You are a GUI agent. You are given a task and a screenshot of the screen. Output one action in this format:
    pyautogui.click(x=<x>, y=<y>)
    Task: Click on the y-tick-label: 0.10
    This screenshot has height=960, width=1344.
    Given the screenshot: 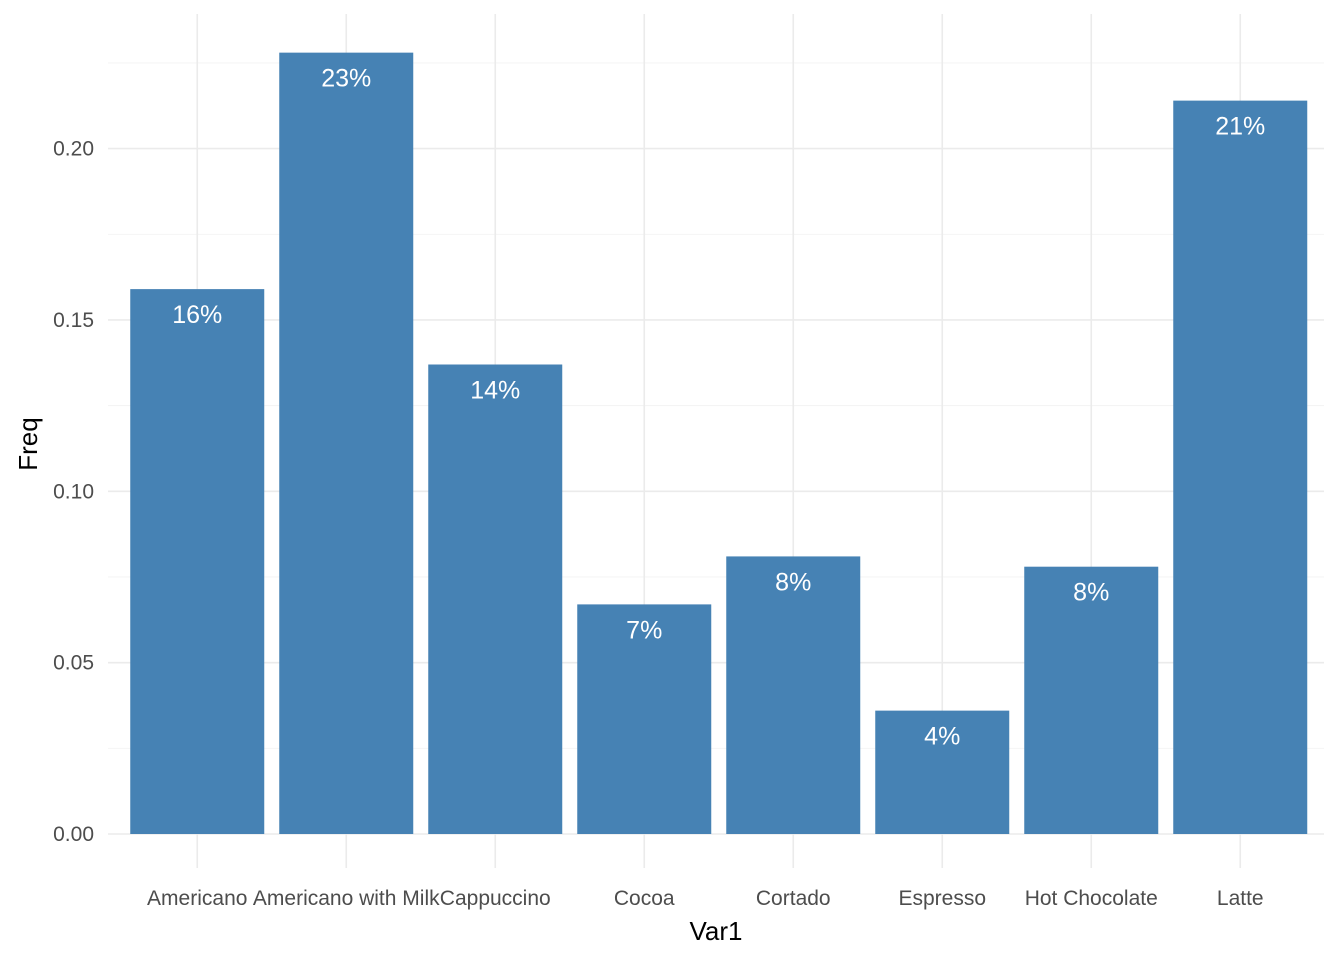 What is the action you would take?
    pyautogui.click(x=73, y=491)
    